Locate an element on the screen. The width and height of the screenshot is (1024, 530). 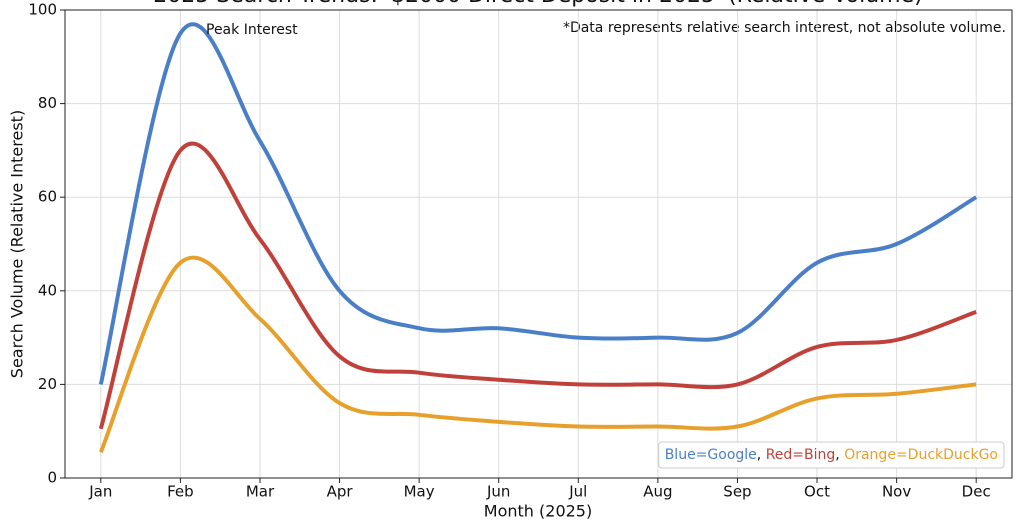
legend-box is located at coordinates (831, 455).